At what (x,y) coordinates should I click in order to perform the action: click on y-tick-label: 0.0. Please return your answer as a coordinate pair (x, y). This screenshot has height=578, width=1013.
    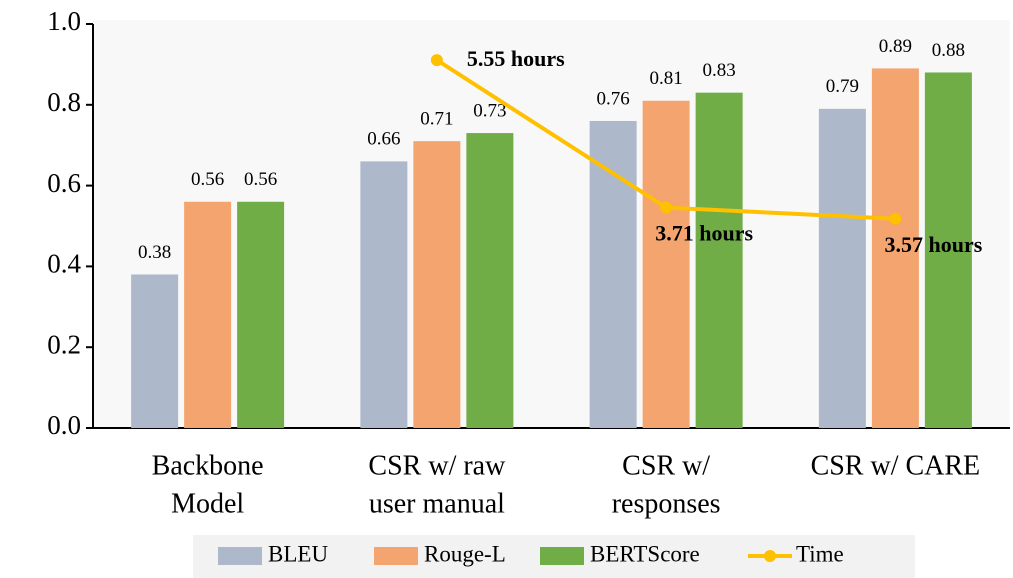
    Looking at the image, I should click on (64, 425).